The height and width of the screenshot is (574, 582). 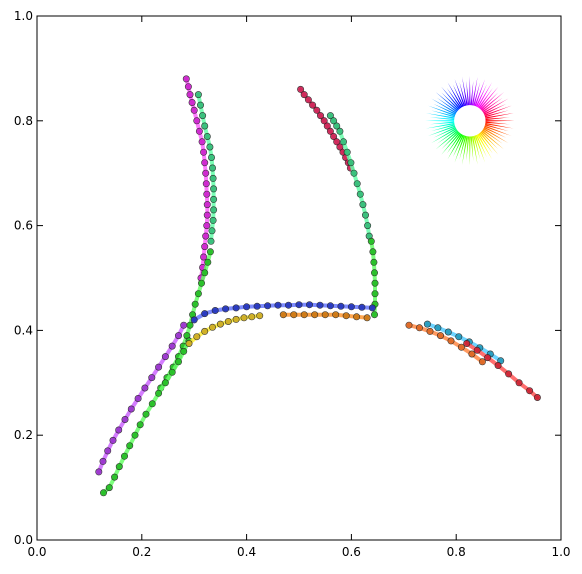 What do you see at coordinates (560, 552) in the screenshot?
I see `x-tick-label: 1.0` at bounding box center [560, 552].